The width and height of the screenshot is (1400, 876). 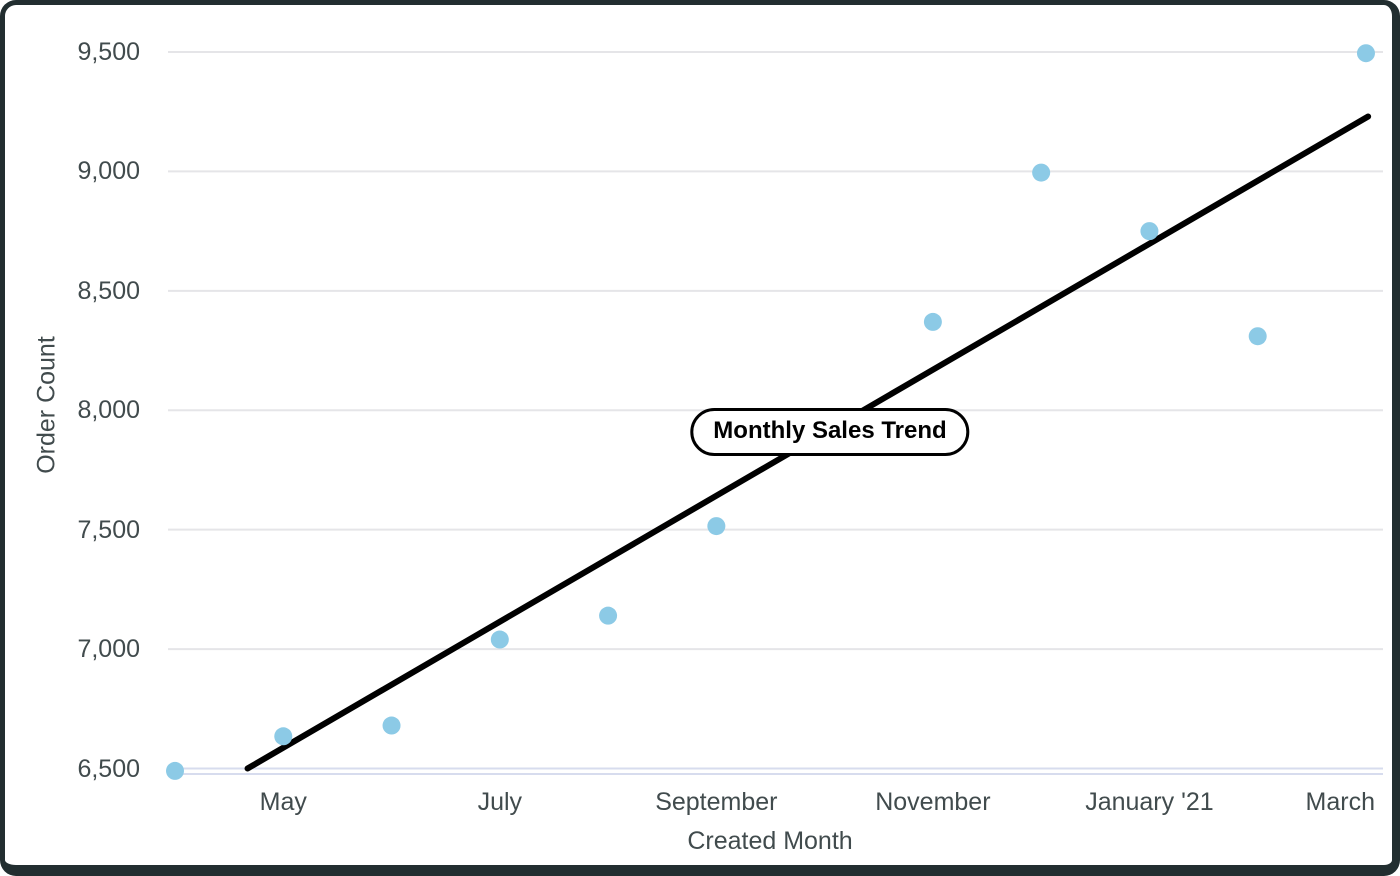 What do you see at coordinates (830, 432) in the screenshot?
I see `chart-title-label: Monthly Sales Trend` at bounding box center [830, 432].